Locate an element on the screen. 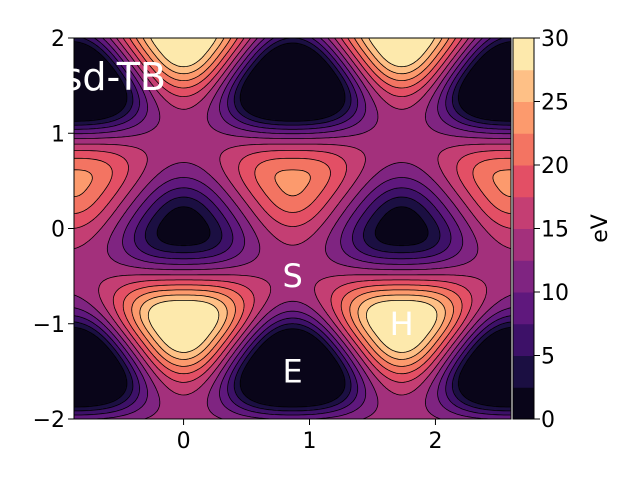  y-tick-label: 0 is located at coordinates (58, 230).